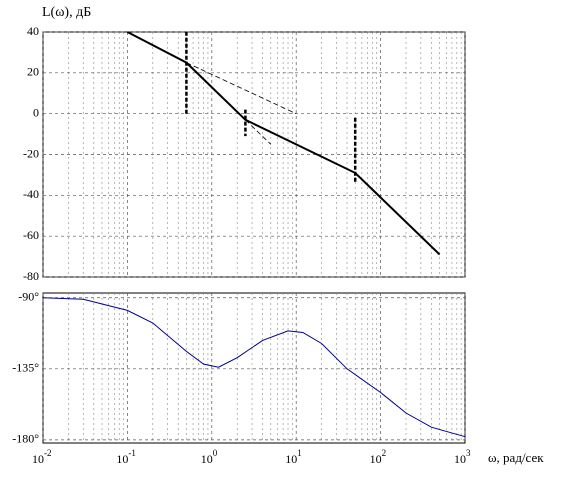  Describe the element at coordinates (31, 153) in the screenshot. I see `y-tick-label: -20` at that location.